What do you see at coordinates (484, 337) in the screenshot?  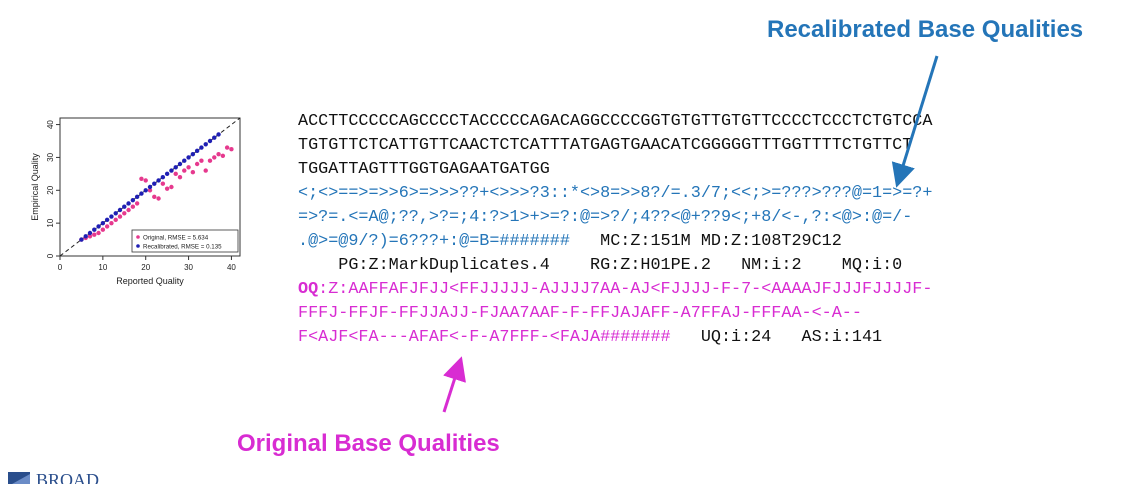 I see `oq-line-3: F<AJF<FA---AFAF<-F-A7FFF-<FAJA#######` at bounding box center [484, 337].